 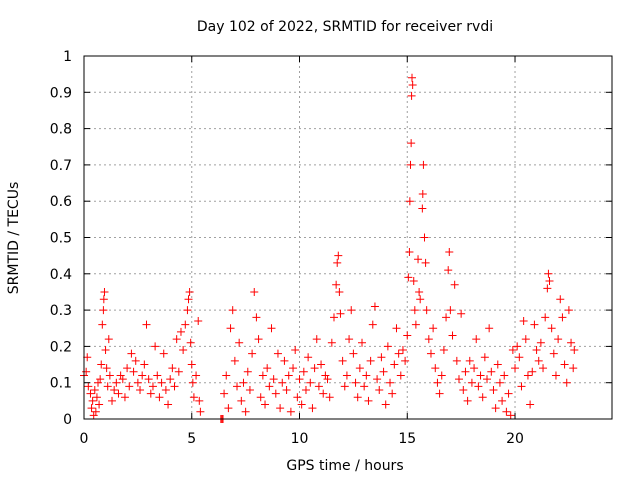 I want to click on y-tick-label: 0.5, so click(x=61, y=239).